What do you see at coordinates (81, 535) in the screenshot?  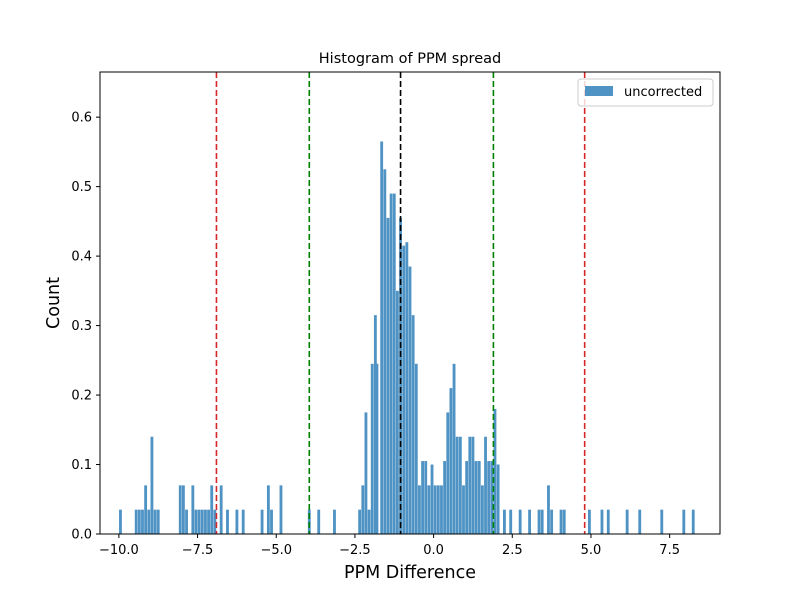 I see `y-tick-label: 0.0` at bounding box center [81, 535].